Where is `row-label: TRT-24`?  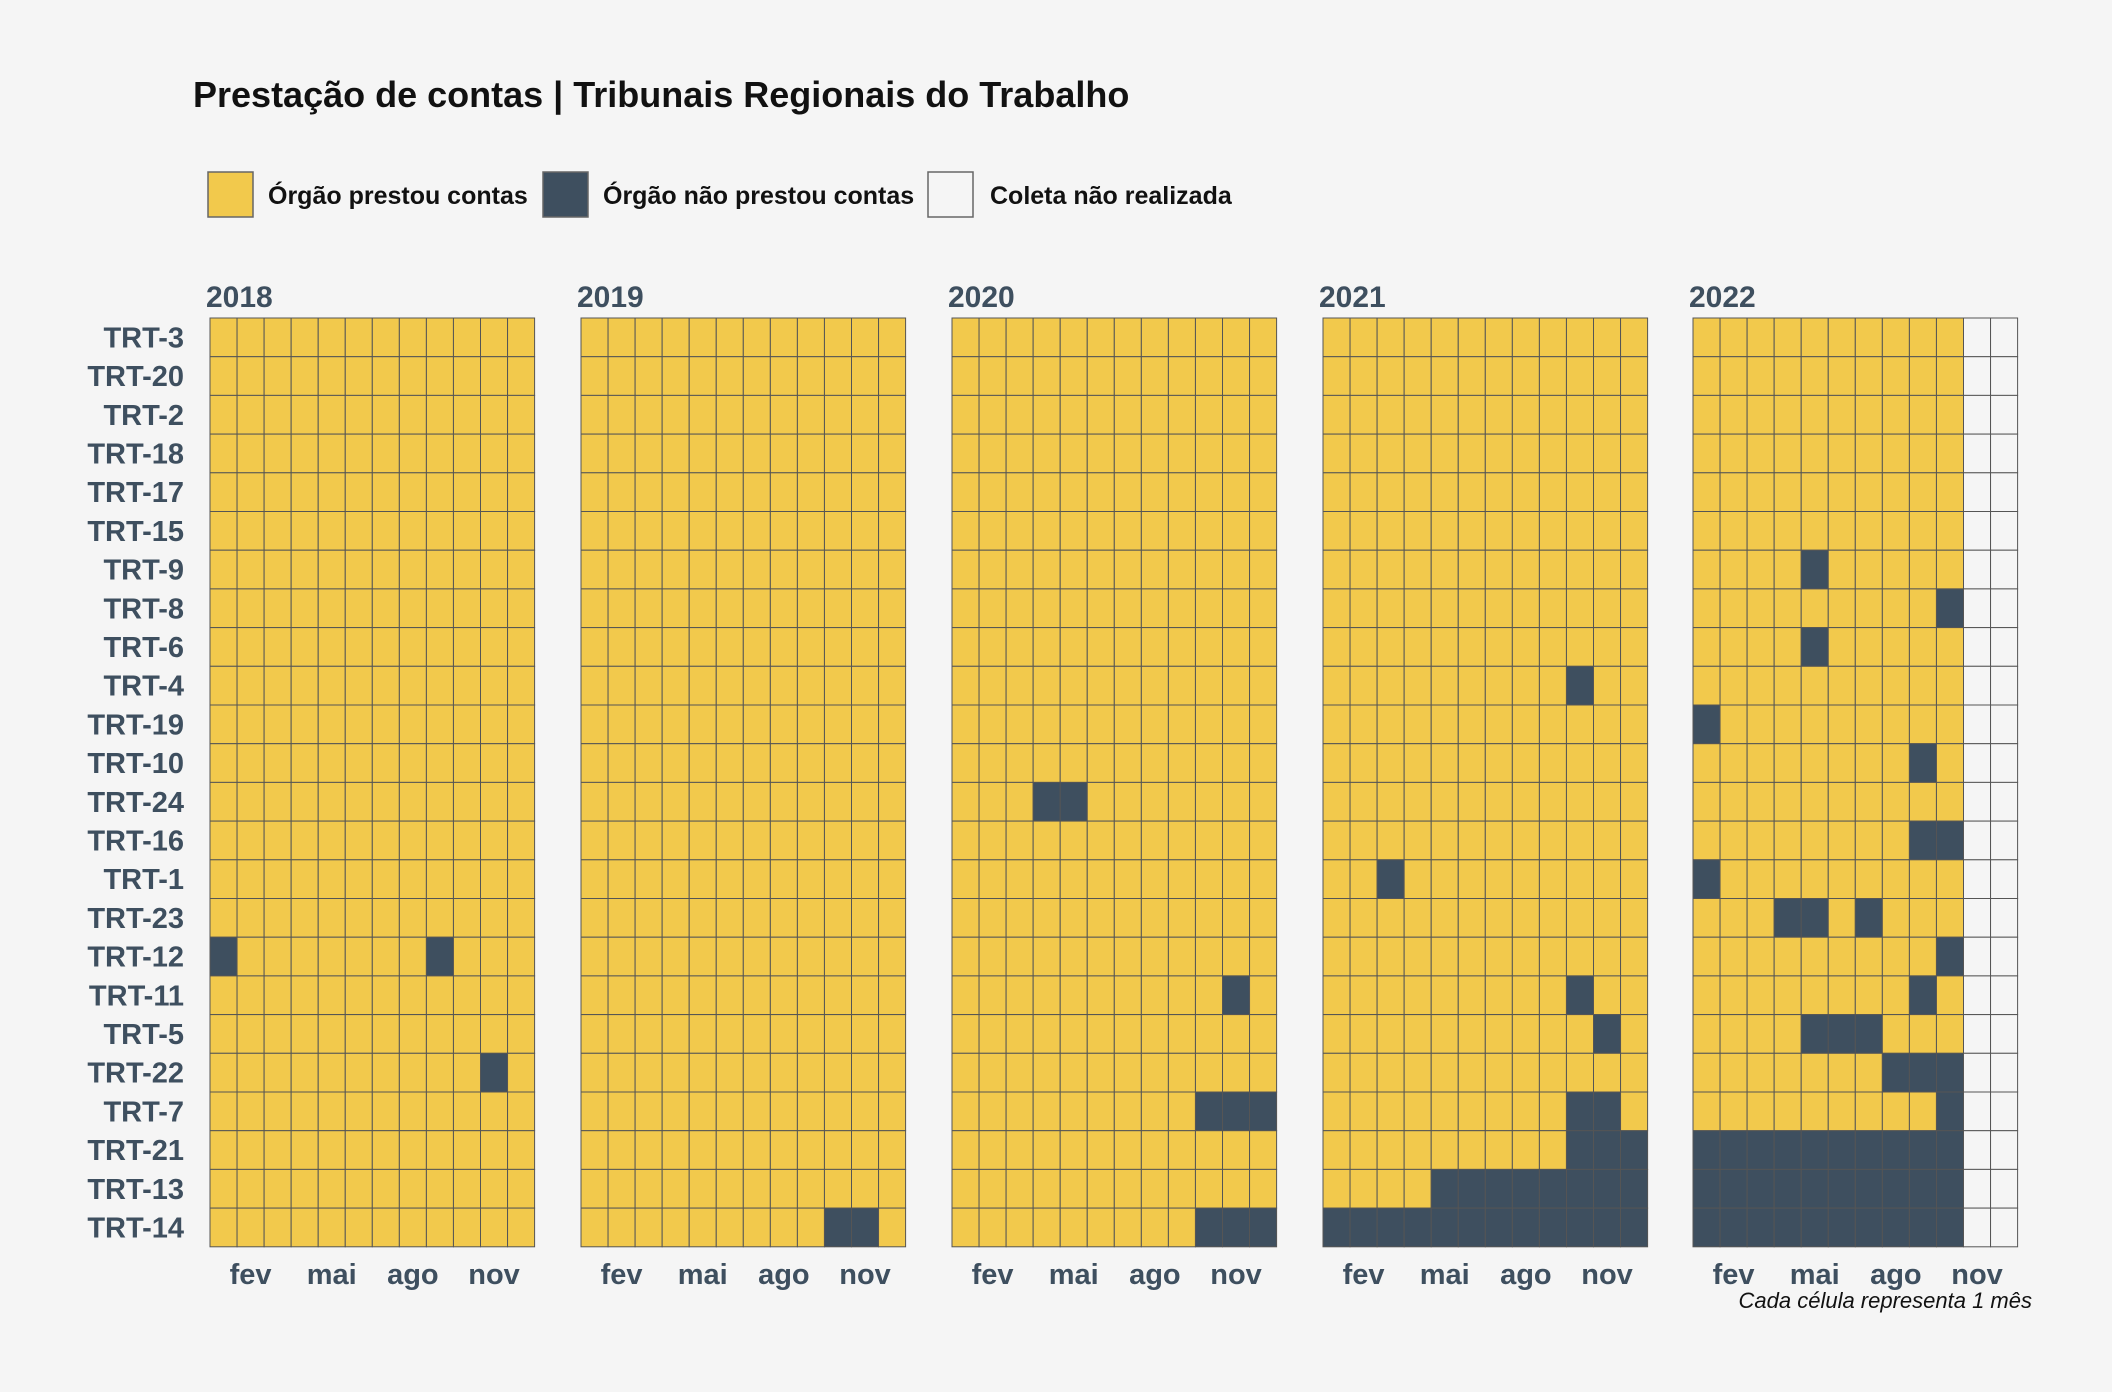 row-label: TRT-24 is located at coordinates (135, 803).